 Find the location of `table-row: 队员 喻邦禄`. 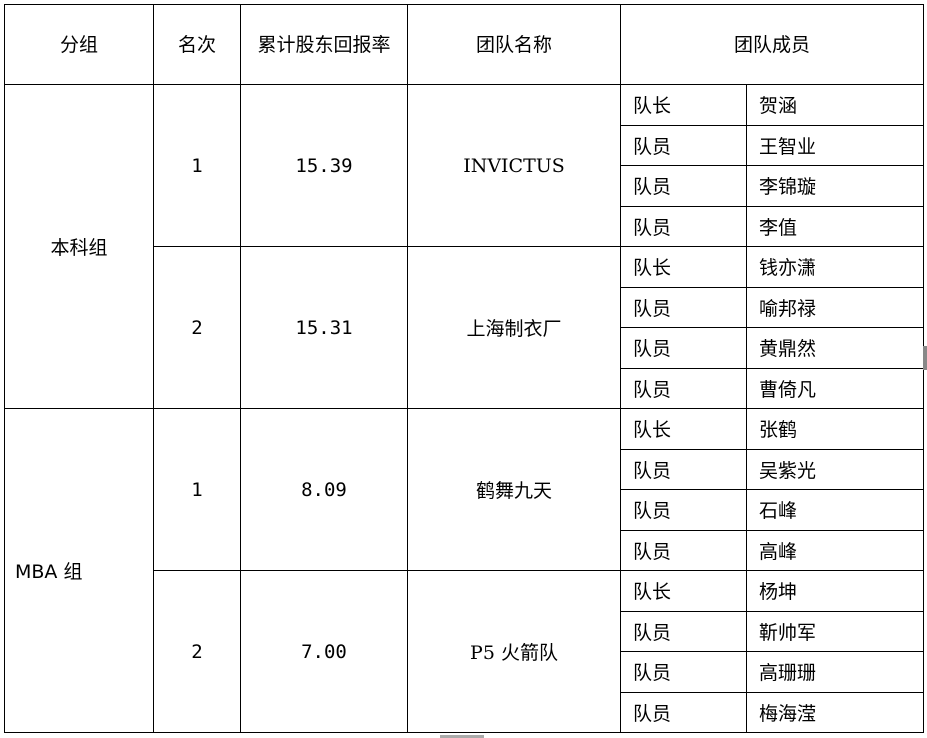

table-row: 队员 喻邦禄 is located at coordinates (465, 307).